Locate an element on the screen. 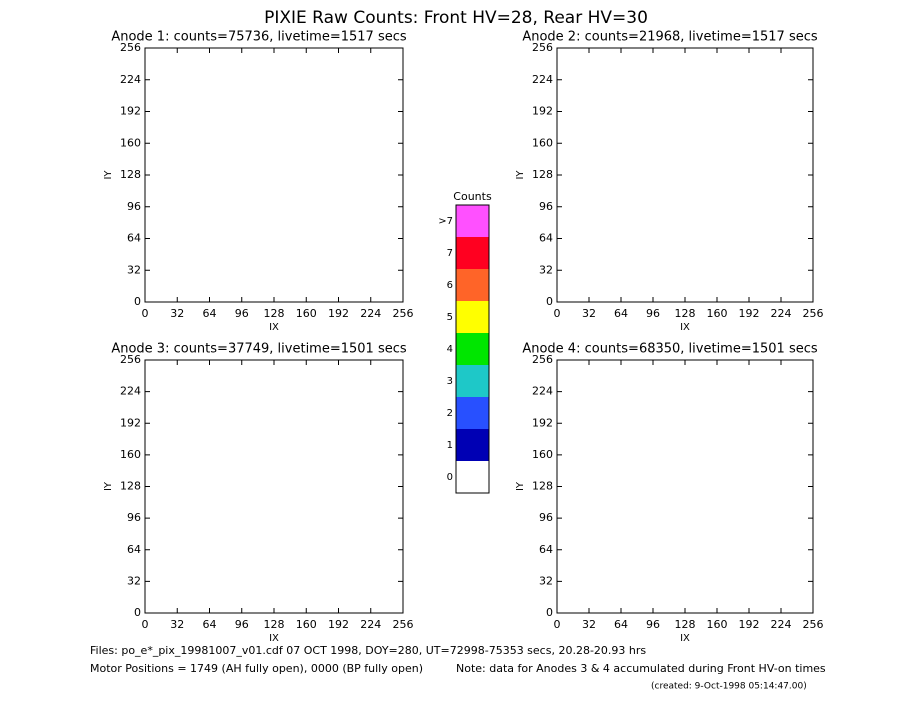 The width and height of the screenshot is (913, 705). colorbar-label: >7 is located at coordinates (445, 221).